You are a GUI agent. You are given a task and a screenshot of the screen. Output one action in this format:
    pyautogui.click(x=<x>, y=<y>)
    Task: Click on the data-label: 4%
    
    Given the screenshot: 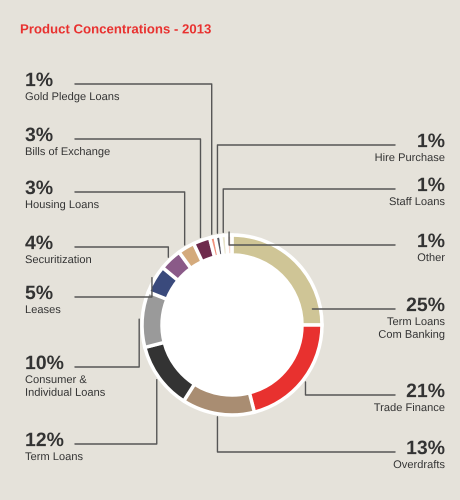 What is the action you would take?
    pyautogui.click(x=39, y=243)
    